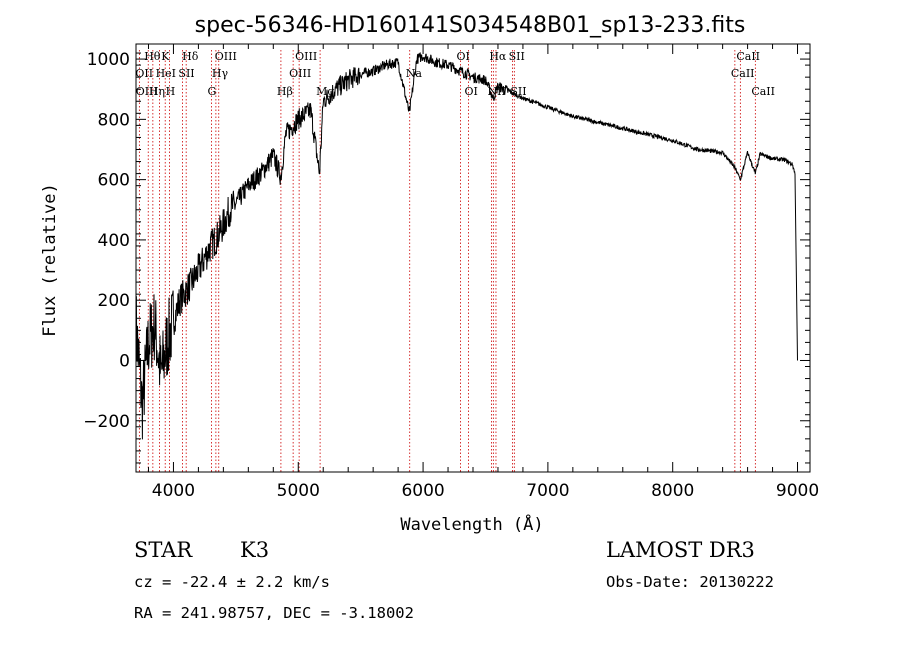  I want to click on spectral-line-label: OII, so click(144, 73).